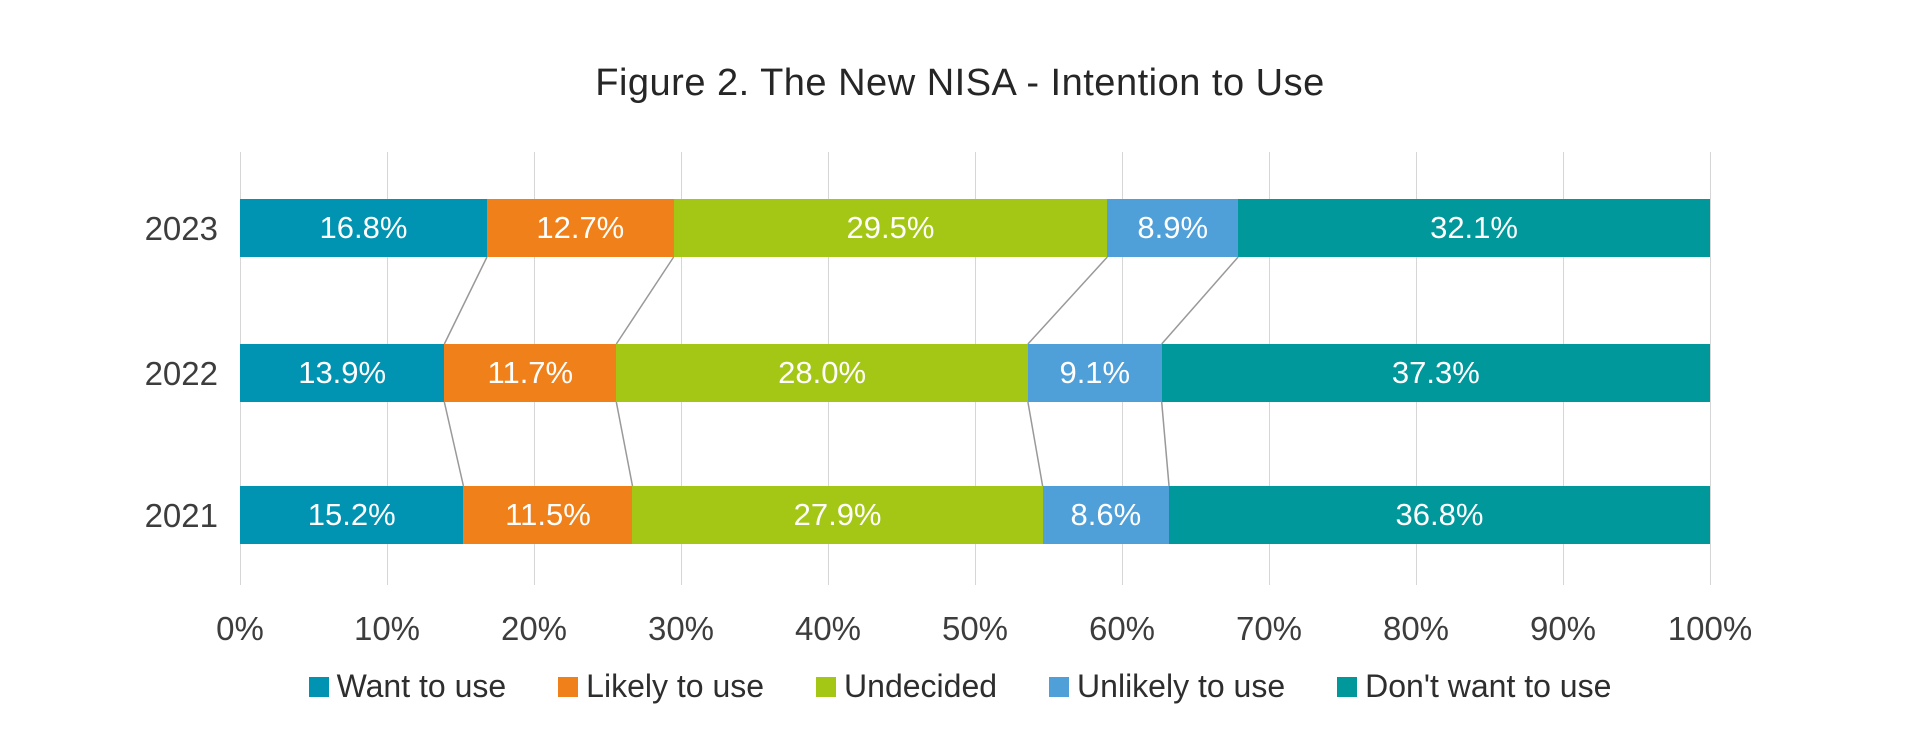  I want to click on legend-label: Likely to use, so click(675, 686).